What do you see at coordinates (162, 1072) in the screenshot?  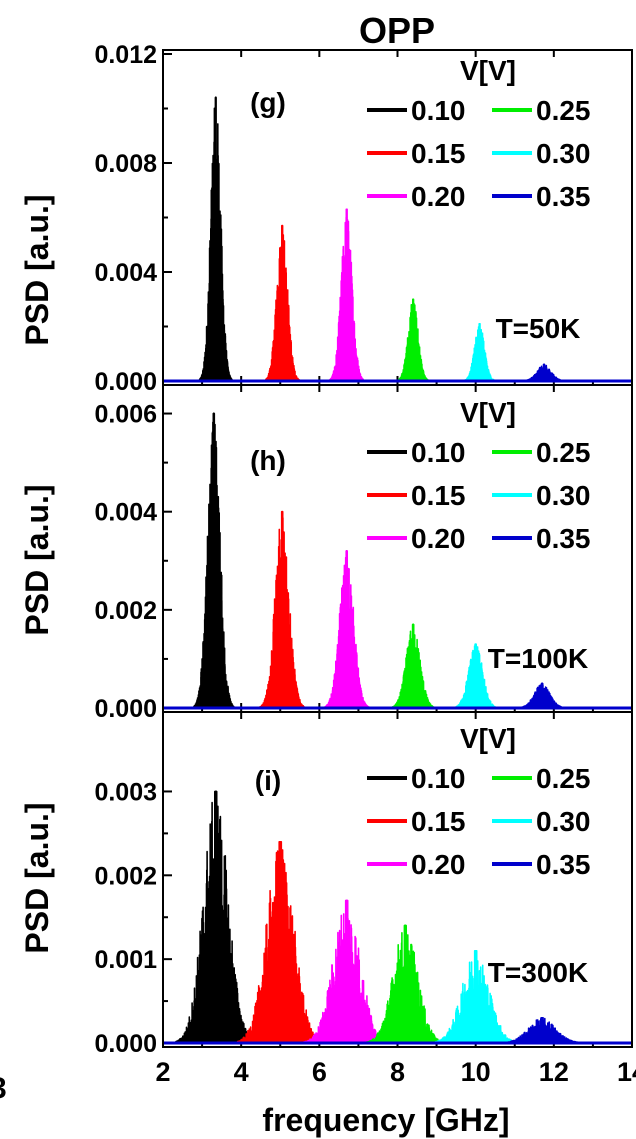 I see `x-tick-label: 2` at bounding box center [162, 1072].